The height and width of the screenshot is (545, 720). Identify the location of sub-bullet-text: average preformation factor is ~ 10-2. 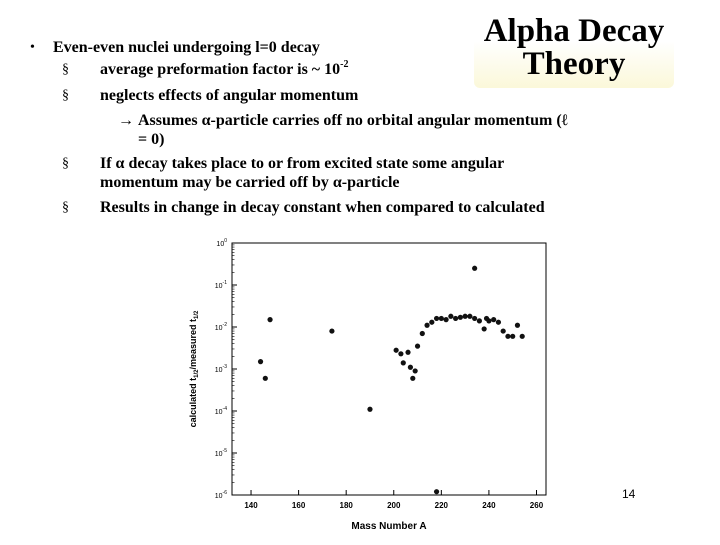
(224, 69).